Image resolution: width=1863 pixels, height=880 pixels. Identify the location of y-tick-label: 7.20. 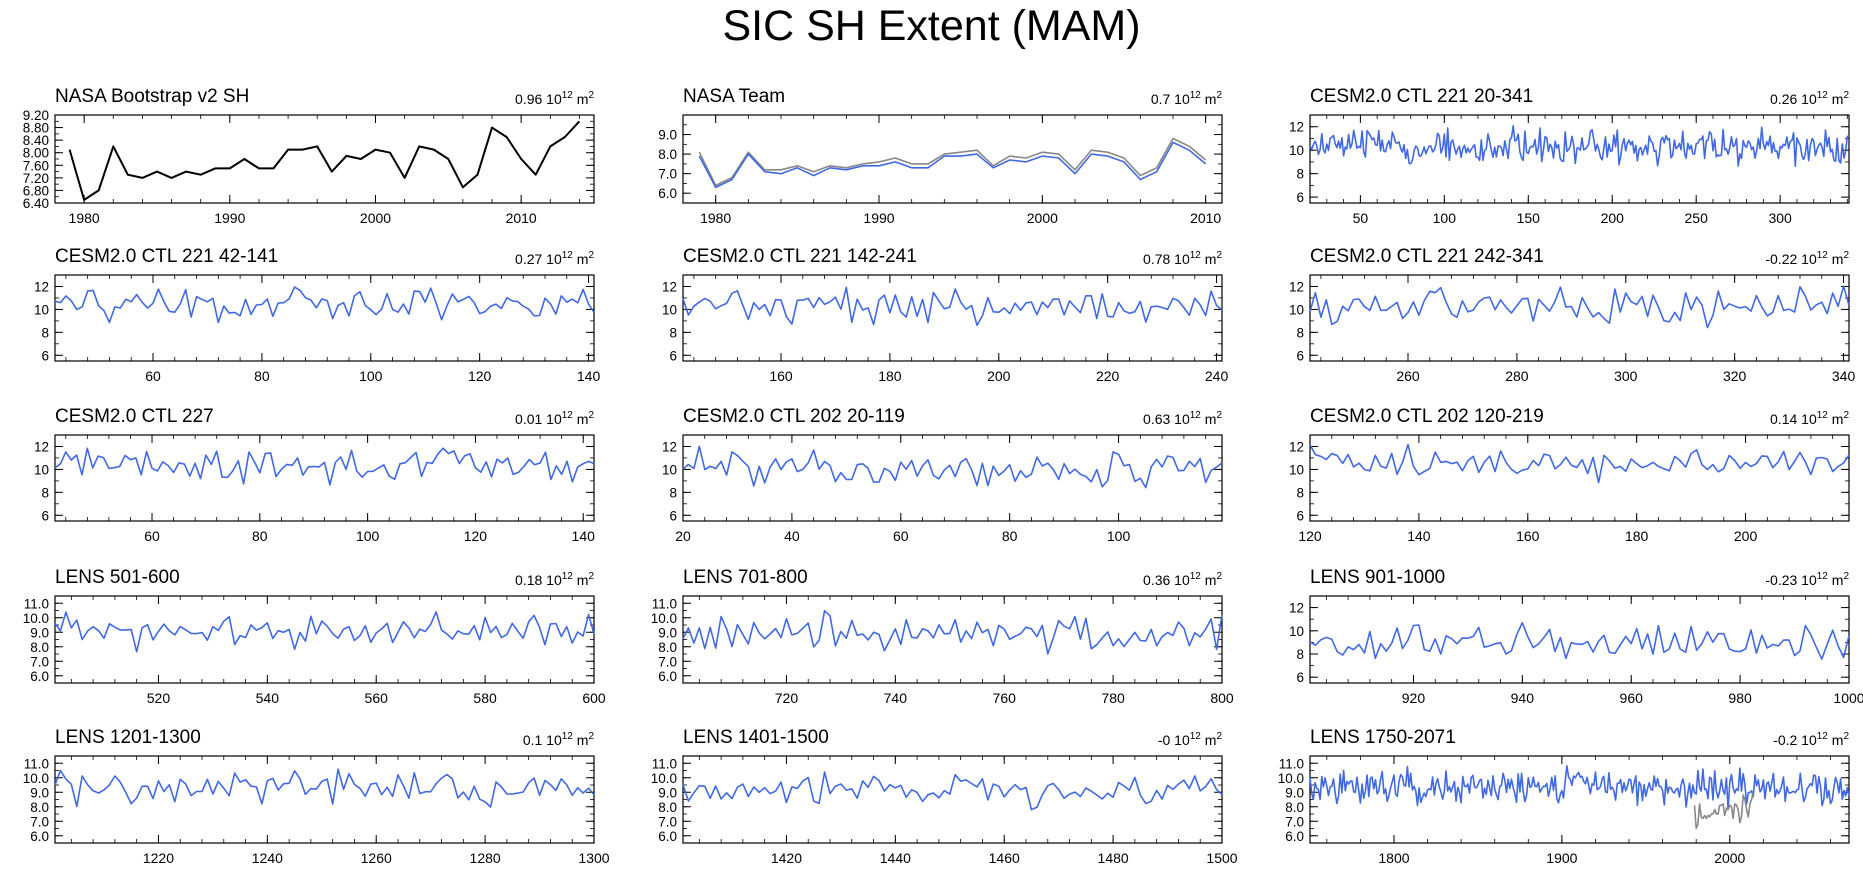
(36, 178).